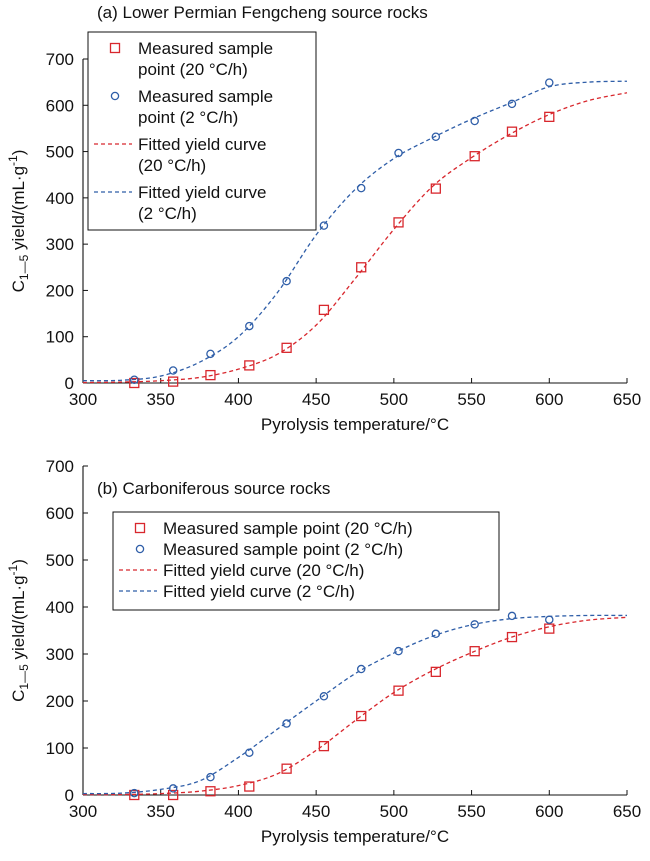 Image resolution: width=650 pixels, height=861 pixels. What do you see at coordinates (316, 811) in the screenshot?
I see `x-tick-label: 450` at bounding box center [316, 811].